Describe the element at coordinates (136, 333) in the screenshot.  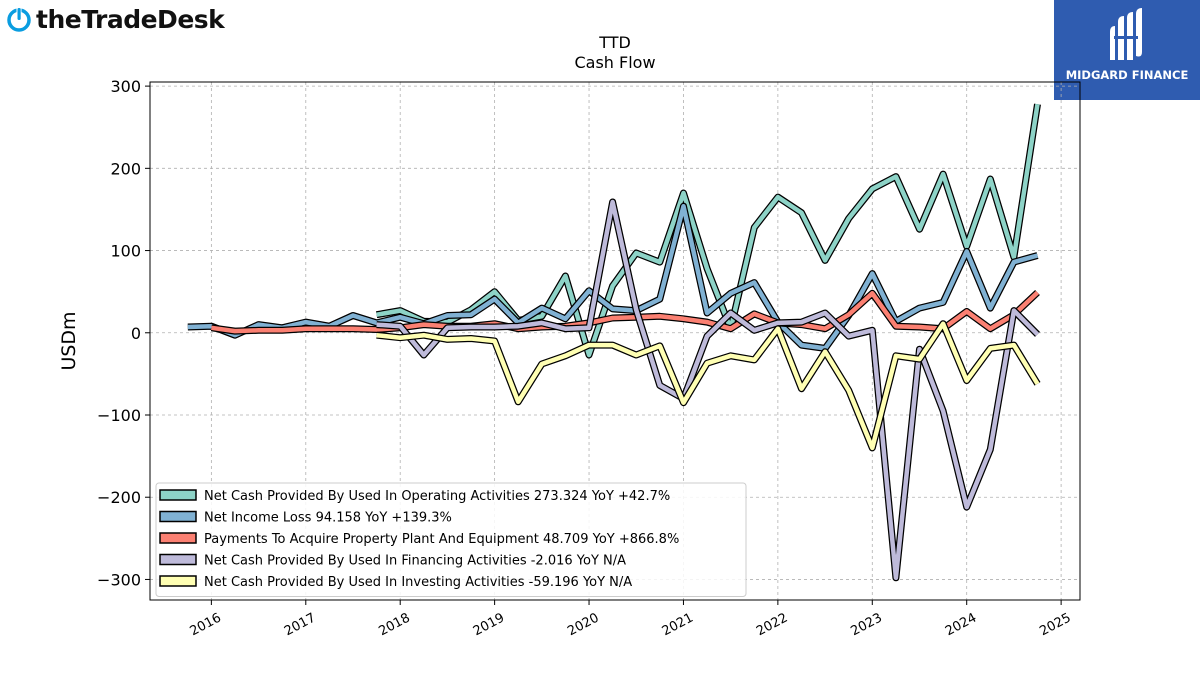
I see `y-tick-label: 0` at that location.